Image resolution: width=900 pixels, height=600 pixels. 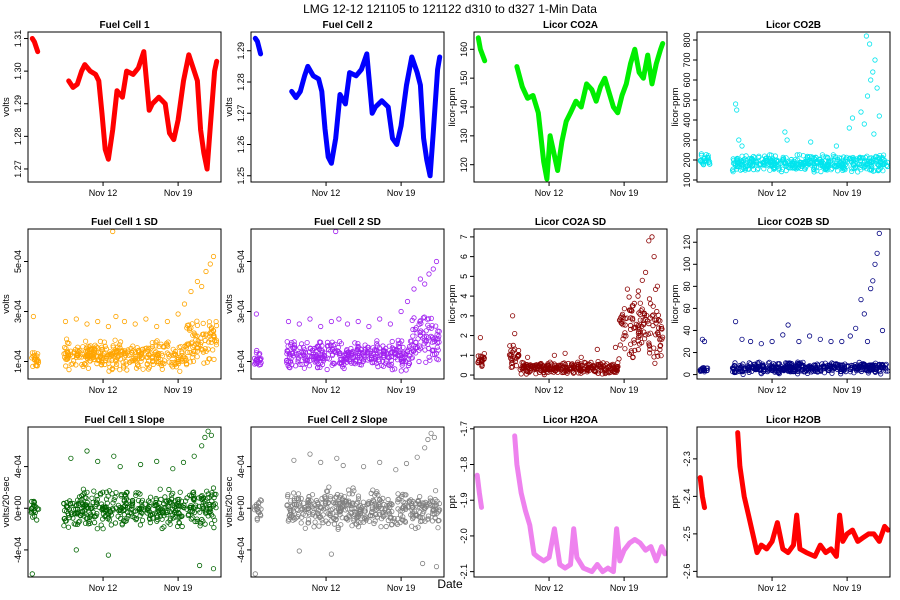 I want to click on x-tick-label: Nov 12, so click(x=772, y=588).